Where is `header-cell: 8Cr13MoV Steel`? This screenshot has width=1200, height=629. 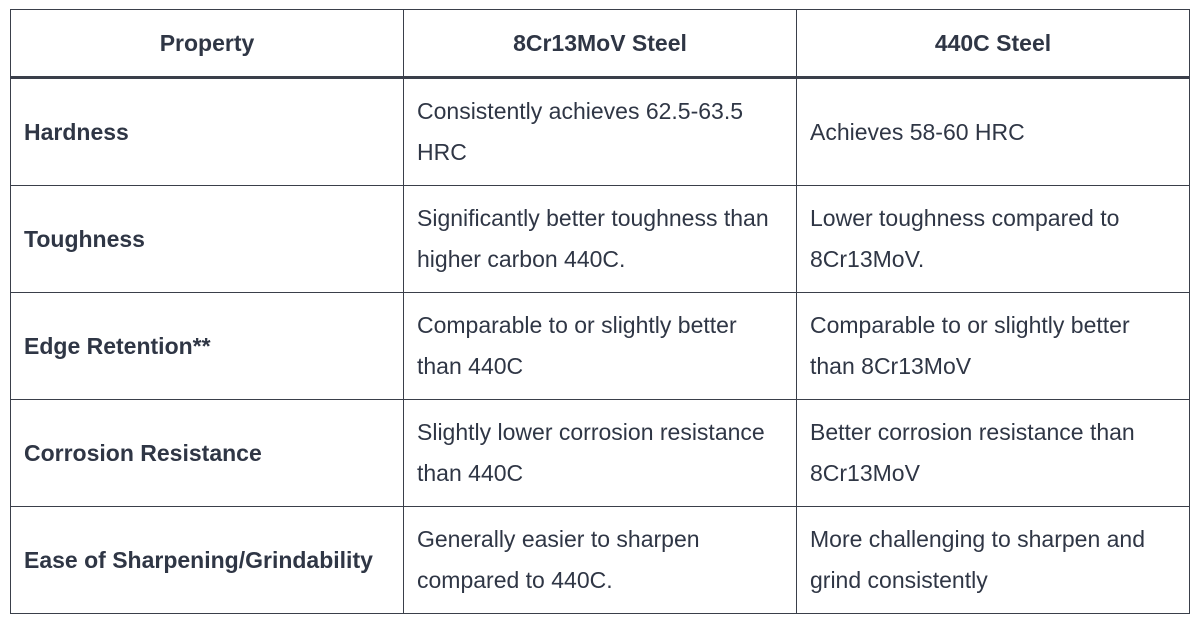 header-cell: 8Cr13MoV Steel is located at coordinates (600, 44).